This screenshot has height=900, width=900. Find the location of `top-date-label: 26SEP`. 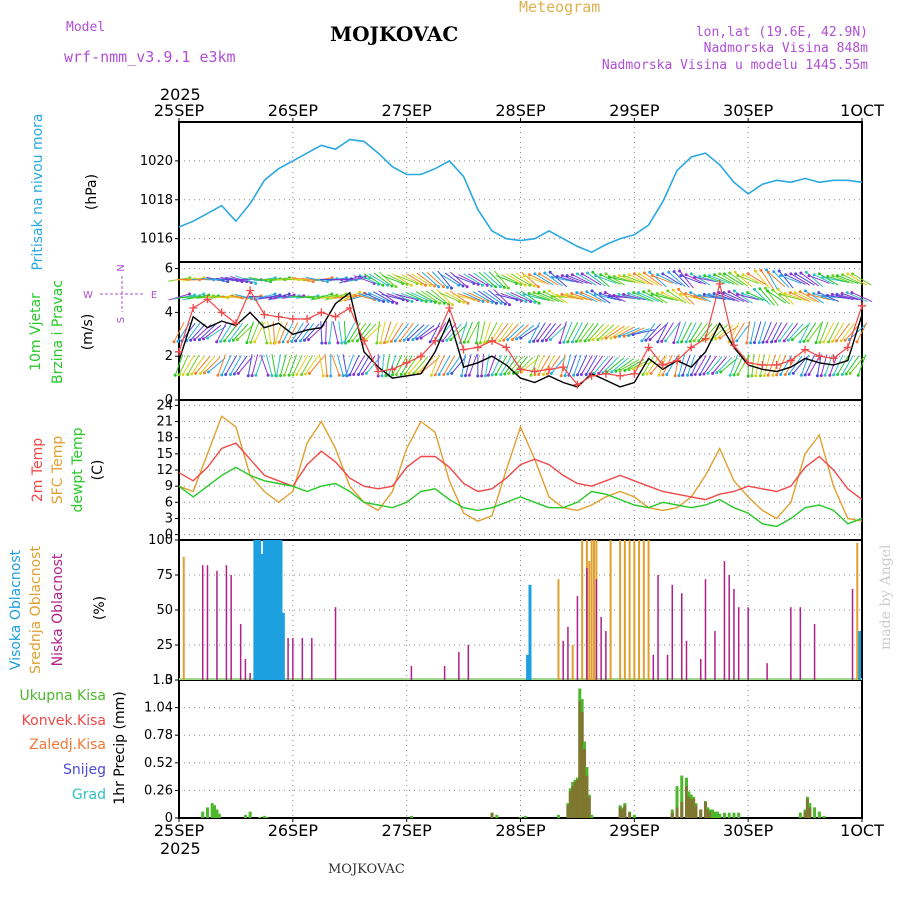

top-date-label: 26SEP is located at coordinates (293, 110).